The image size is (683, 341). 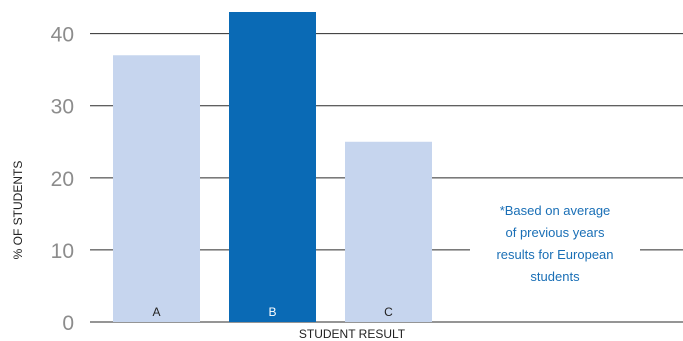 What do you see at coordinates (18, 210) in the screenshot?
I see `y-axis-label: % OF STUDENTS` at bounding box center [18, 210].